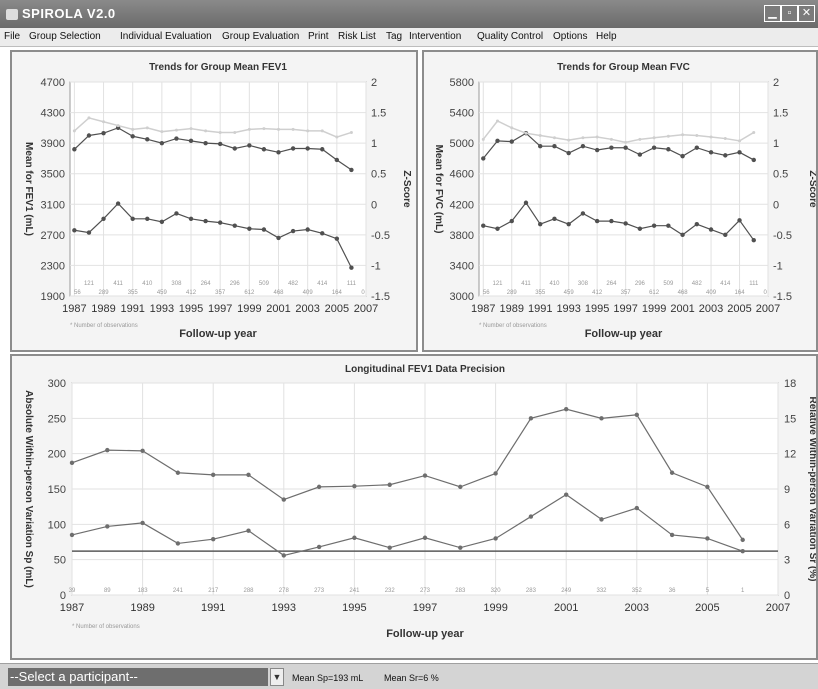 The width and height of the screenshot is (818, 689). Describe the element at coordinates (318, 36) in the screenshot. I see `menu-print: Print` at that location.